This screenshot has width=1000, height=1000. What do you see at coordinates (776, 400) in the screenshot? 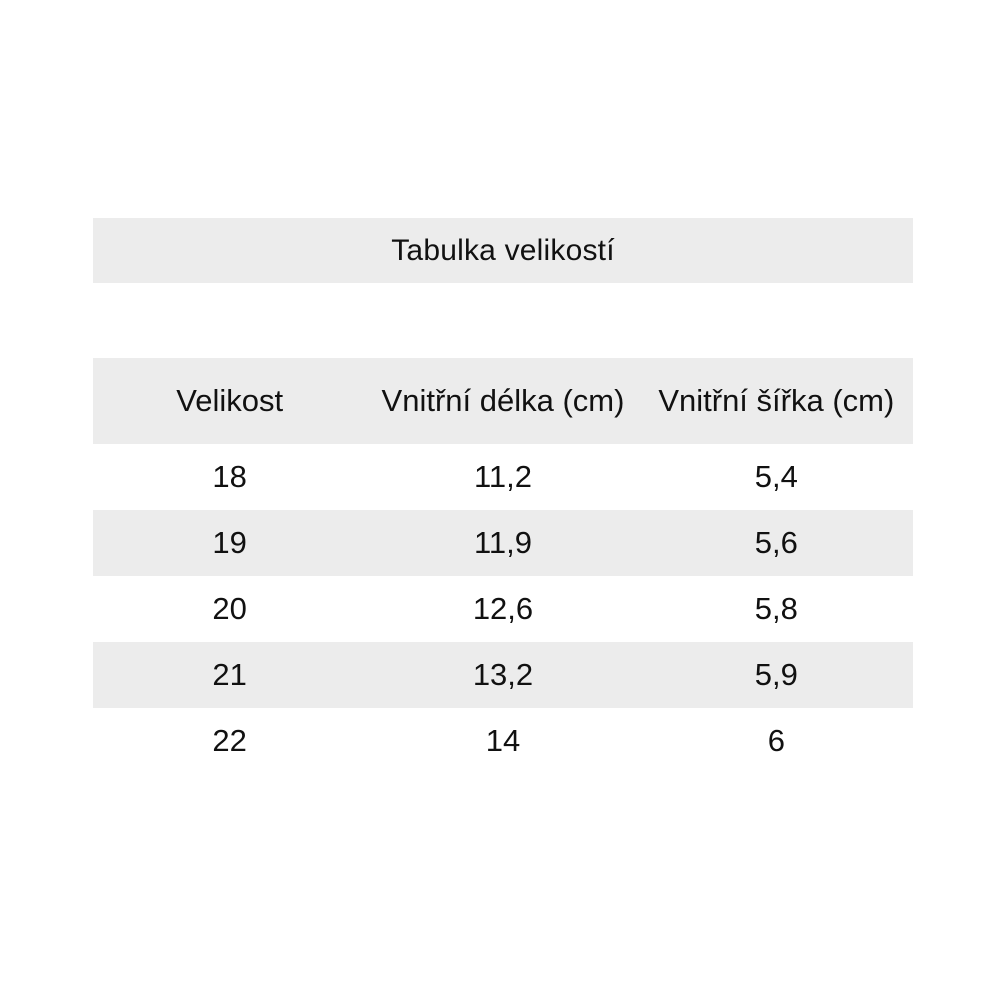
I see `column-header-vnitrni-sirka: Vnitřní šířka (cm)` at bounding box center [776, 400].